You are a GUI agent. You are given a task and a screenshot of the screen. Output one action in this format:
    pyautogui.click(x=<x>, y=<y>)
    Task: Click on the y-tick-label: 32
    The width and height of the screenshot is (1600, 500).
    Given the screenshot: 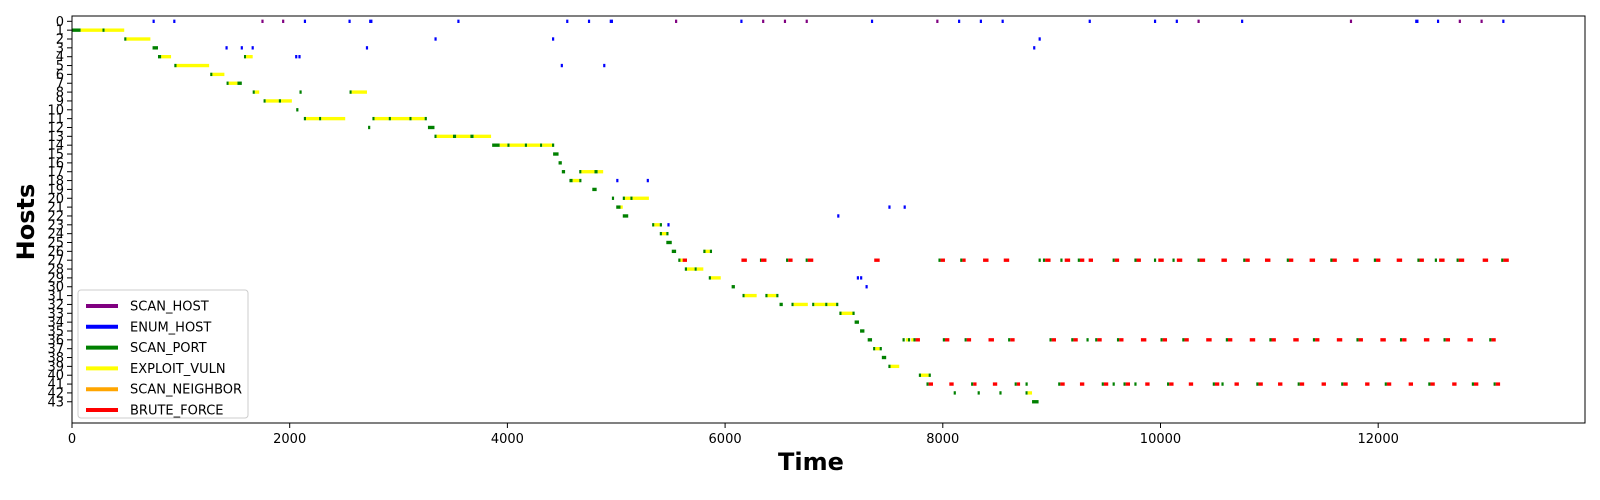 What is the action you would take?
    pyautogui.click(x=55, y=305)
    